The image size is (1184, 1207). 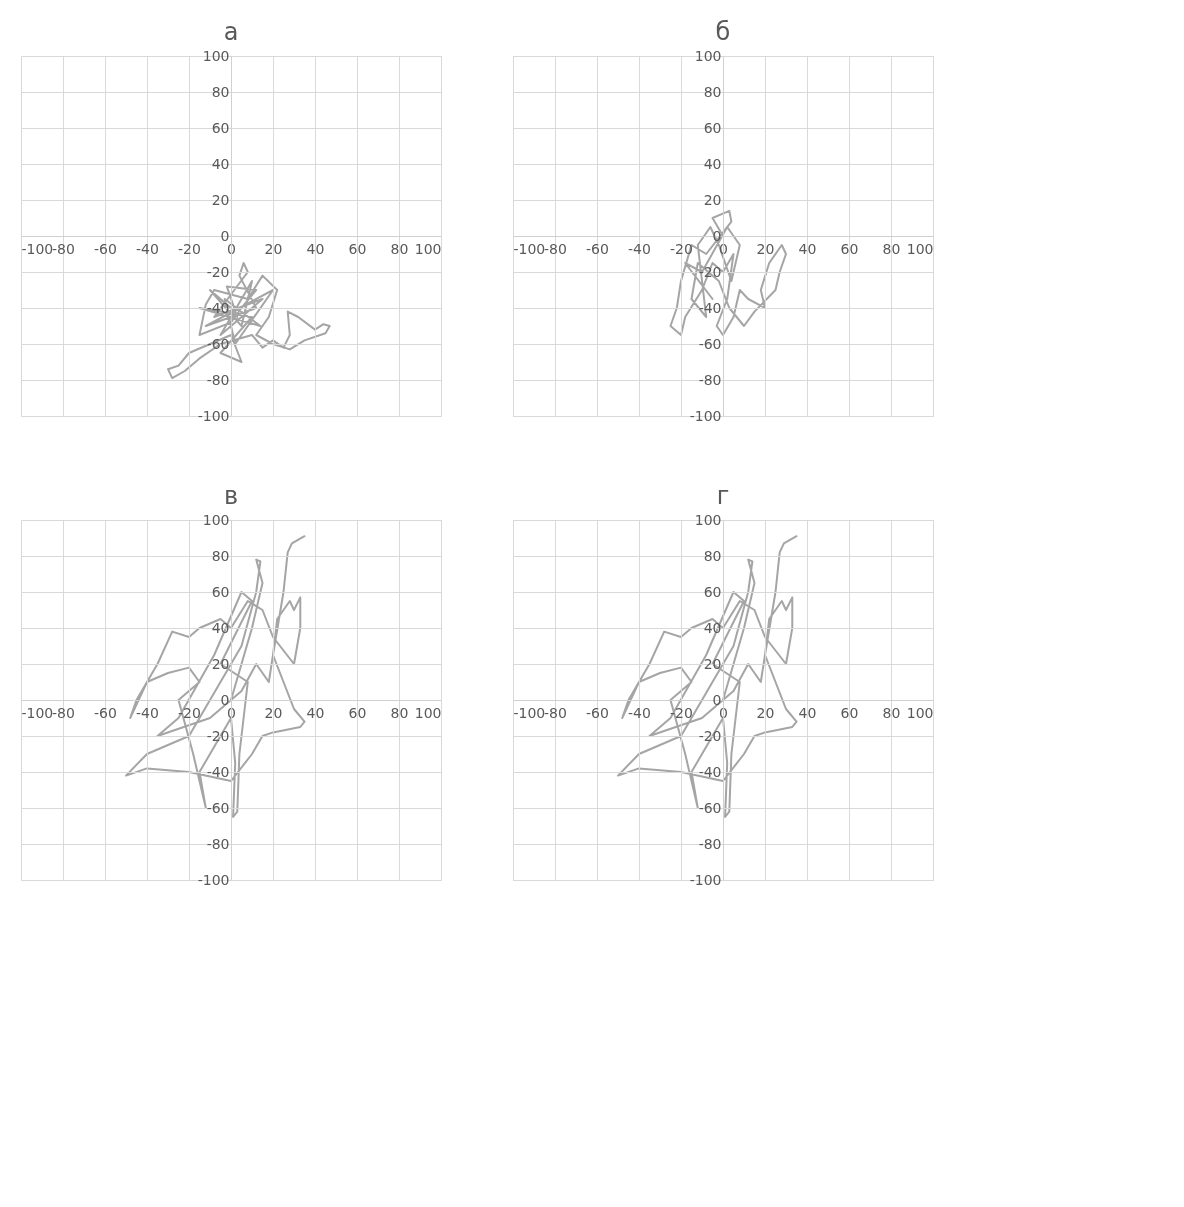 What do you see at coordinates (231, 496) in the screenshot?
I see `chart-title: в` at bounding box center [231, 496].